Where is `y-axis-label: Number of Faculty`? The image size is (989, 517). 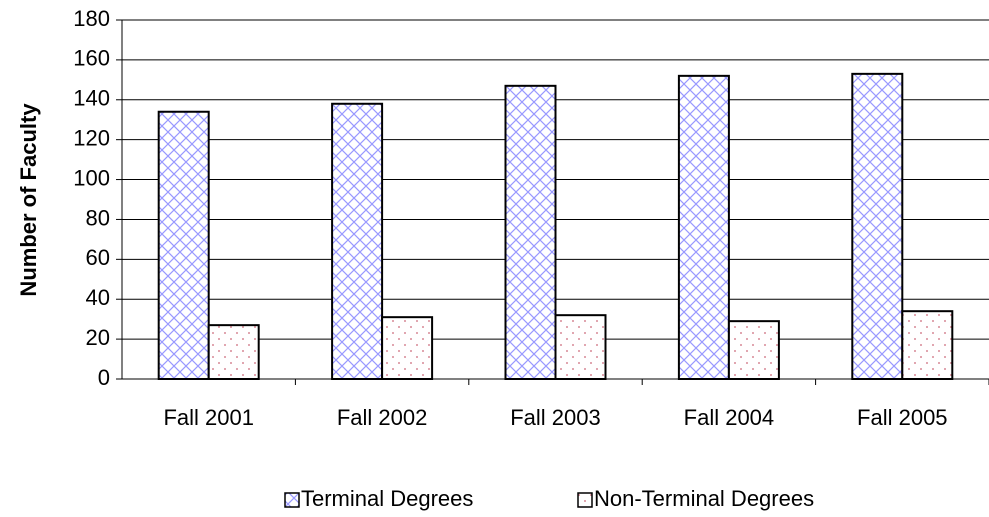
y-axis-label: Number of Faculty is located at coordinates (28, 200).